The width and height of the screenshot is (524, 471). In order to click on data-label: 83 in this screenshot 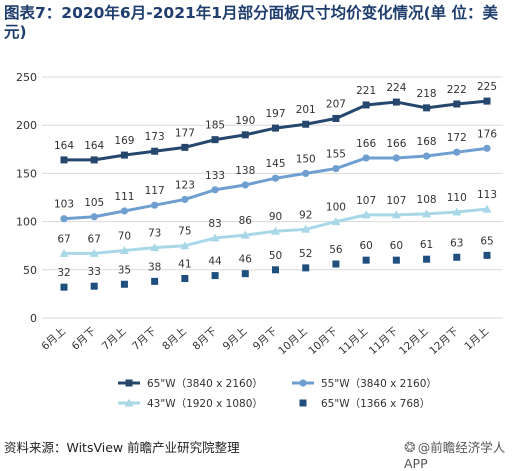, I will do `click(214, 224)`.